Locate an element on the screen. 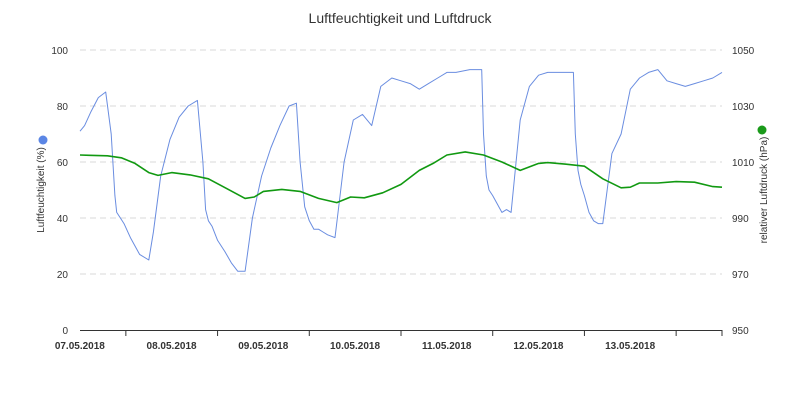  x-tick-label: 08.05.2018 is located at coordinates (172, 346).